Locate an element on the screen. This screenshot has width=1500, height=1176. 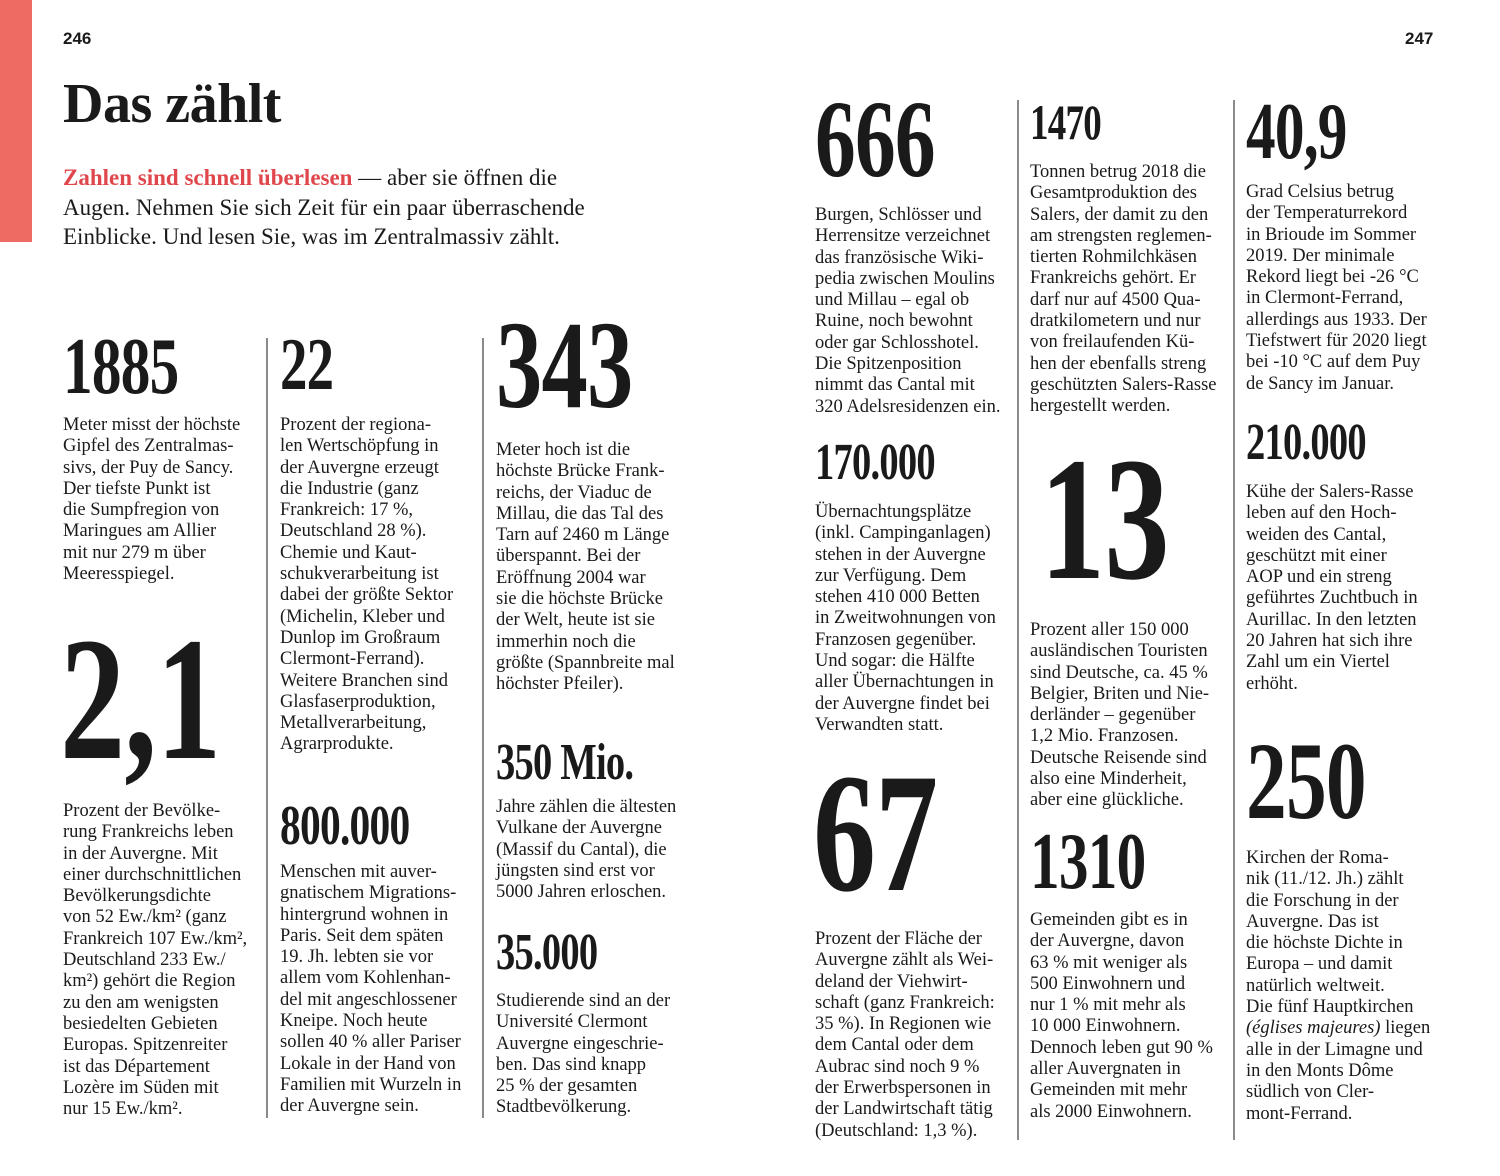
fact-number: 40,9 is located at coordinates (1296, 132).